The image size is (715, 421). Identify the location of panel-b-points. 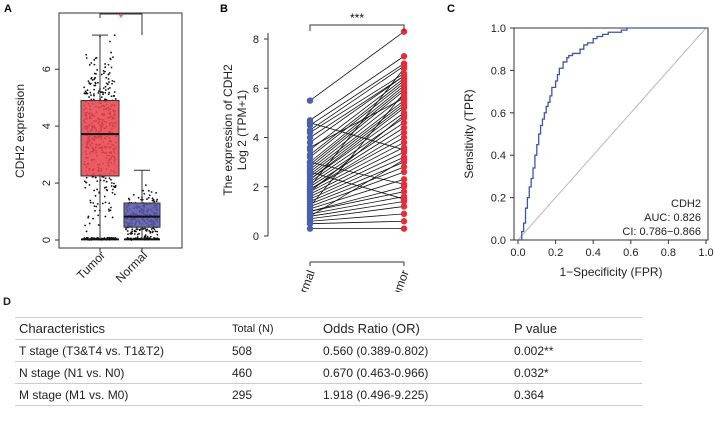
(357, 130).